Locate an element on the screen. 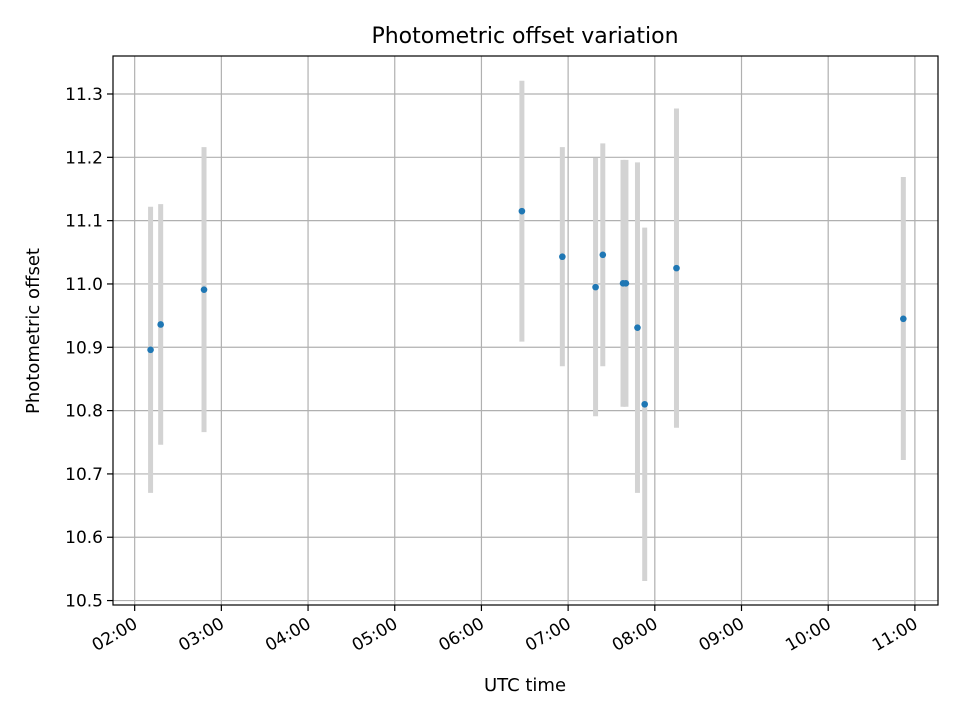 The height and width of the screenshot is (720, 960). y-tick-label: 11.0 is located at coordinates (84, 285).